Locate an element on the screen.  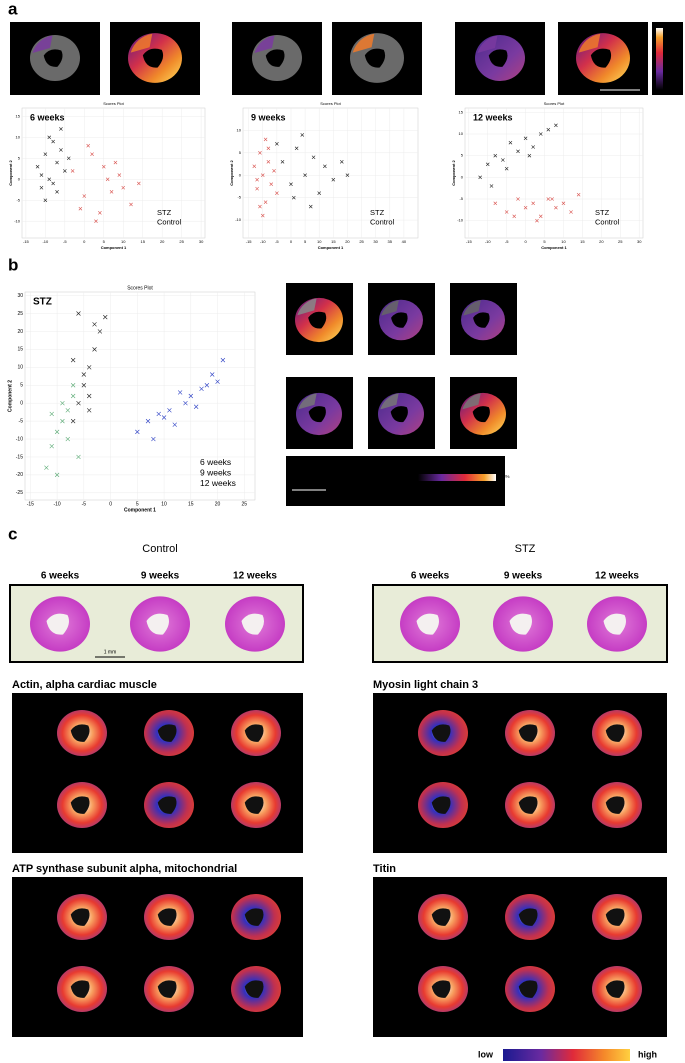
panel-label: a is located at coordinates (13, 9).